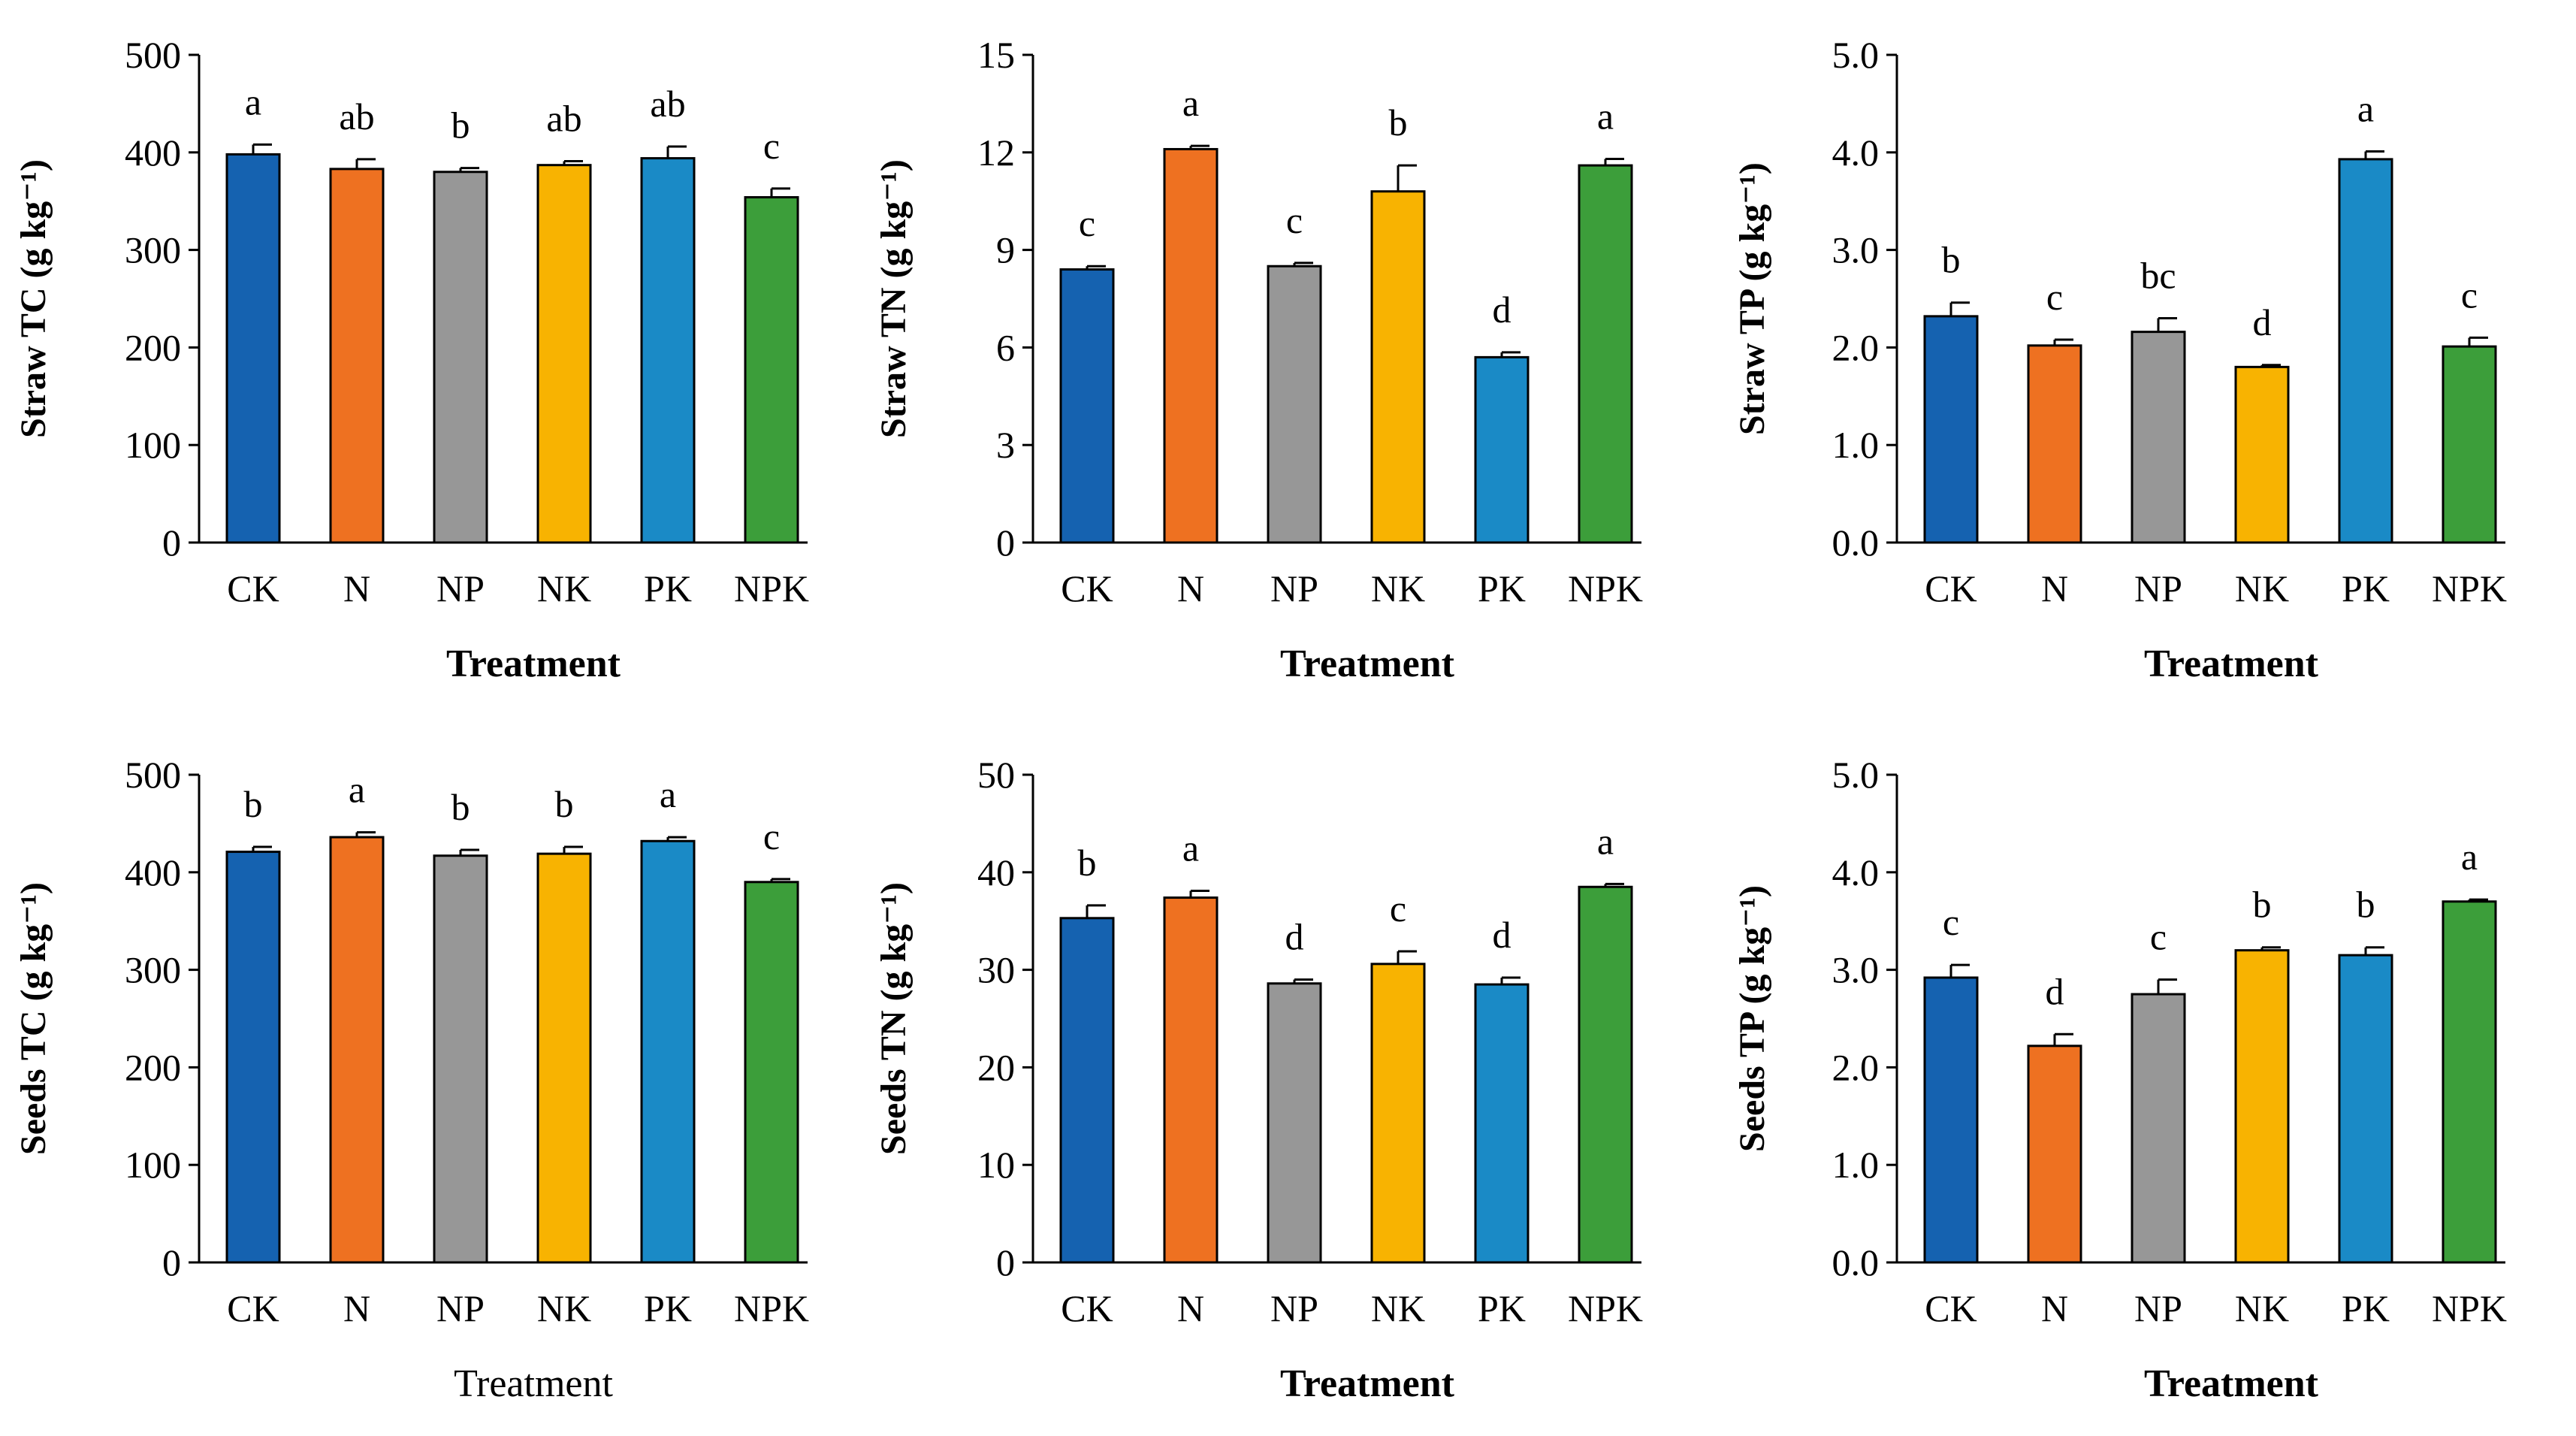 The height and width of the screenshot is (1436, 2576). What do you see at coordinates (996, 775) in the screenshot?
I see `y-tick-label: 50` at bounding box center [996, 775].